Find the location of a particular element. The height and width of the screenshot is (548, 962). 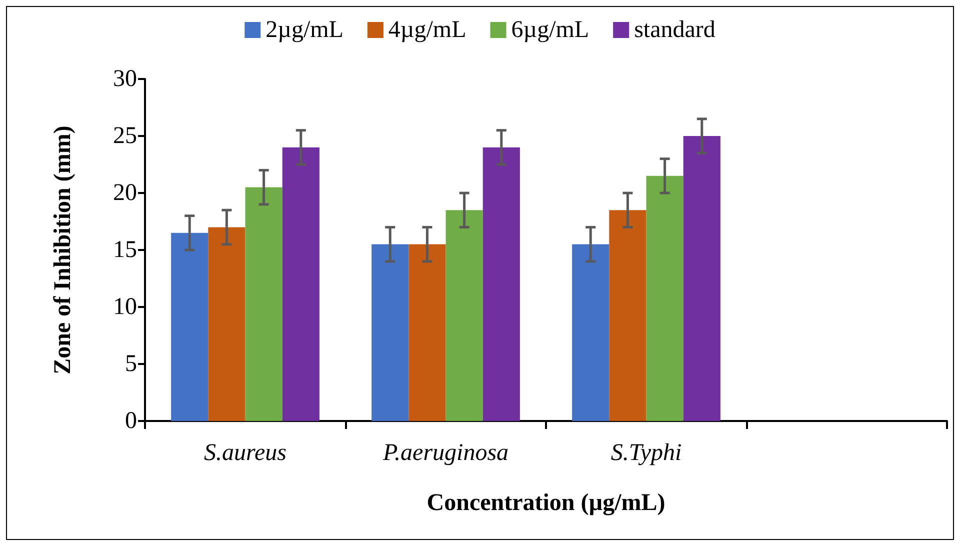

y-tick-label: 20 is located at coordinates (125, 193).